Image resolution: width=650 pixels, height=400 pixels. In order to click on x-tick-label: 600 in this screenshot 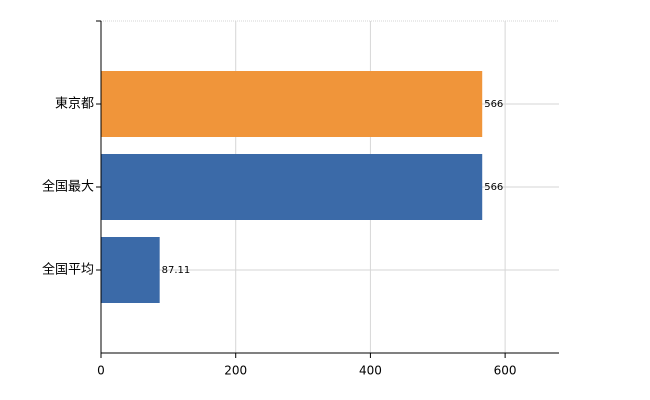, I will do `click(505, 371)`.